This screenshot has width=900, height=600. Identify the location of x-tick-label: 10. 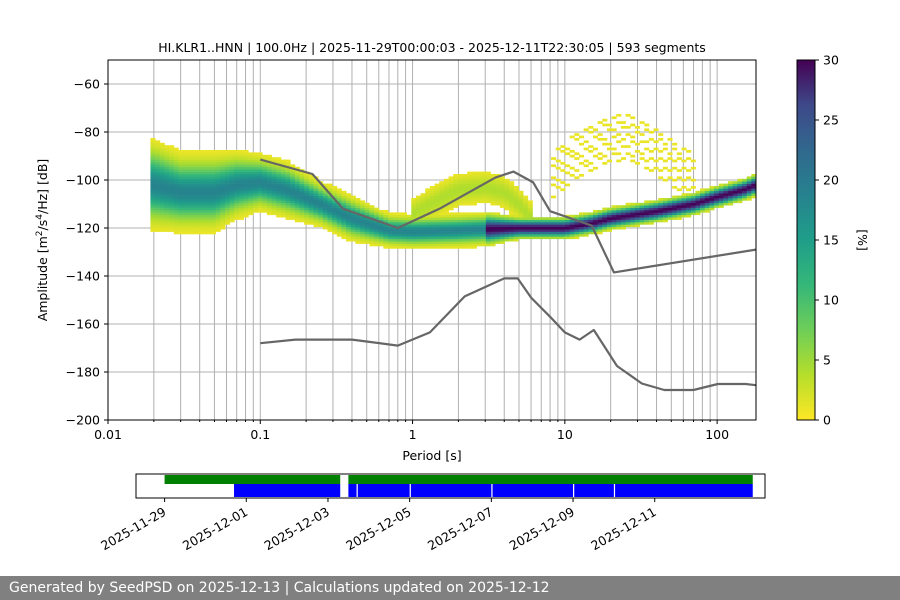
(565, 434).